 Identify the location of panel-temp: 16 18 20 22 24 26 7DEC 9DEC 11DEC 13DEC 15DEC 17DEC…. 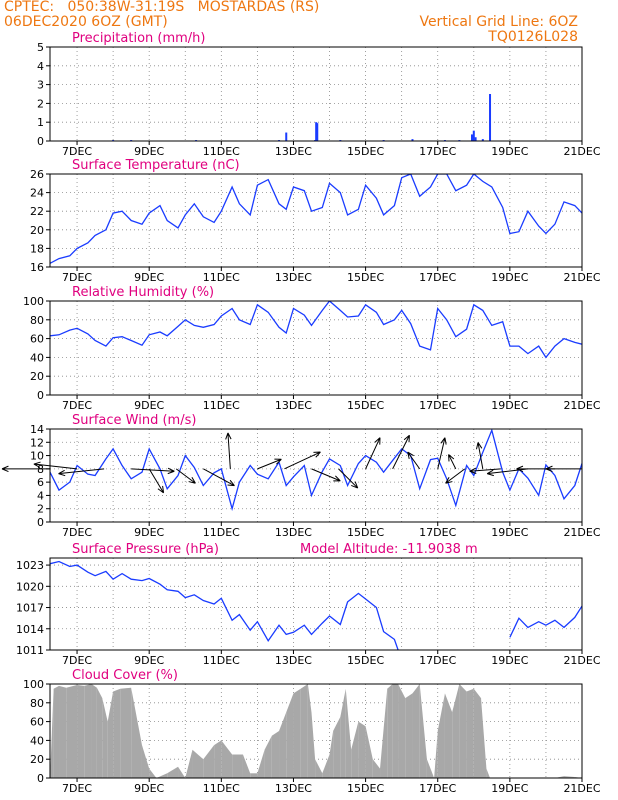
(315, 221).